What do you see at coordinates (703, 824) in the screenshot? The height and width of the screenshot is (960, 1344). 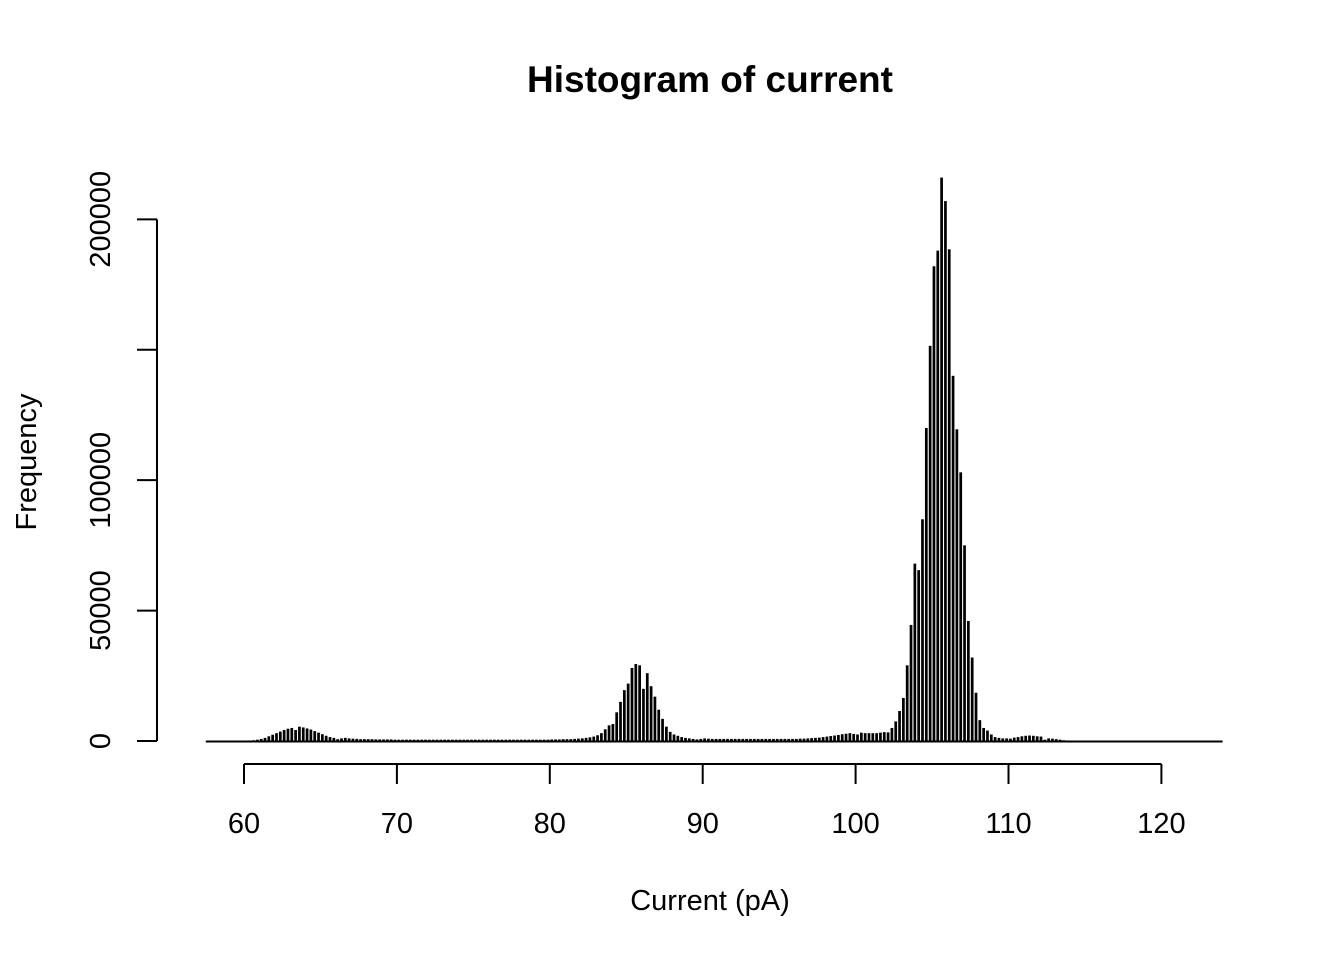 I see `x-tick-label: 90` at bounding box center [703, 824].